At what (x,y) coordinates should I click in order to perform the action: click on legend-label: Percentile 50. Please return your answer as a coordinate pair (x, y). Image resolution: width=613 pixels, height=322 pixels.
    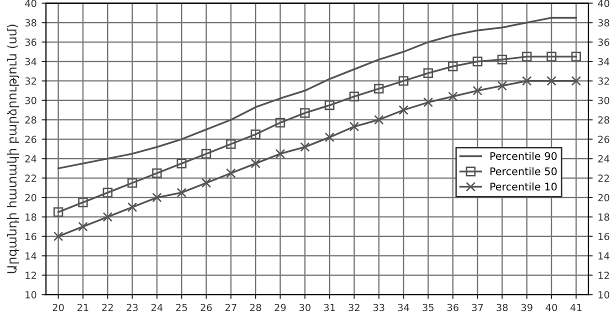
    Looking at the image, I should click on (523, 171).